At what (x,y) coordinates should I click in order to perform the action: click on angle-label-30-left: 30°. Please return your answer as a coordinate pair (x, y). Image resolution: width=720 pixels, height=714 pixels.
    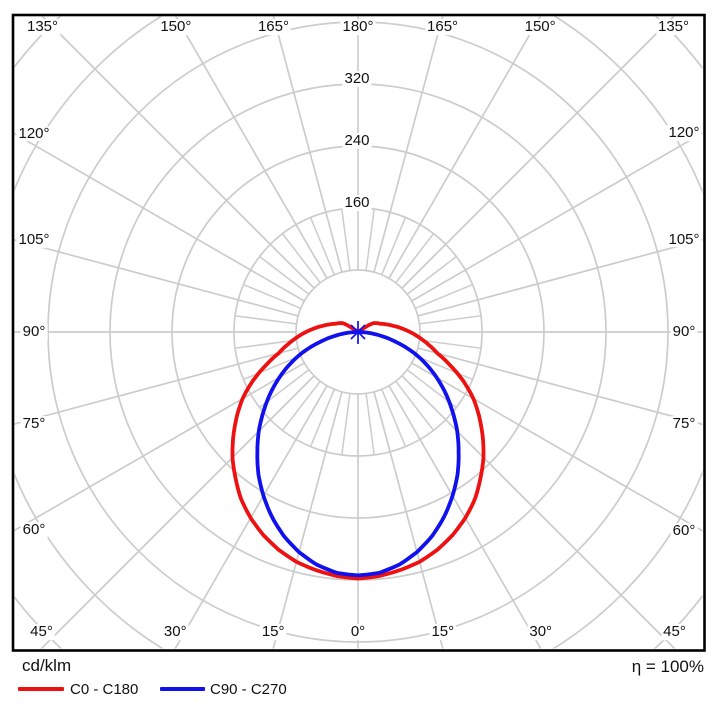
    Looking at the image, I should click on (175, 632).